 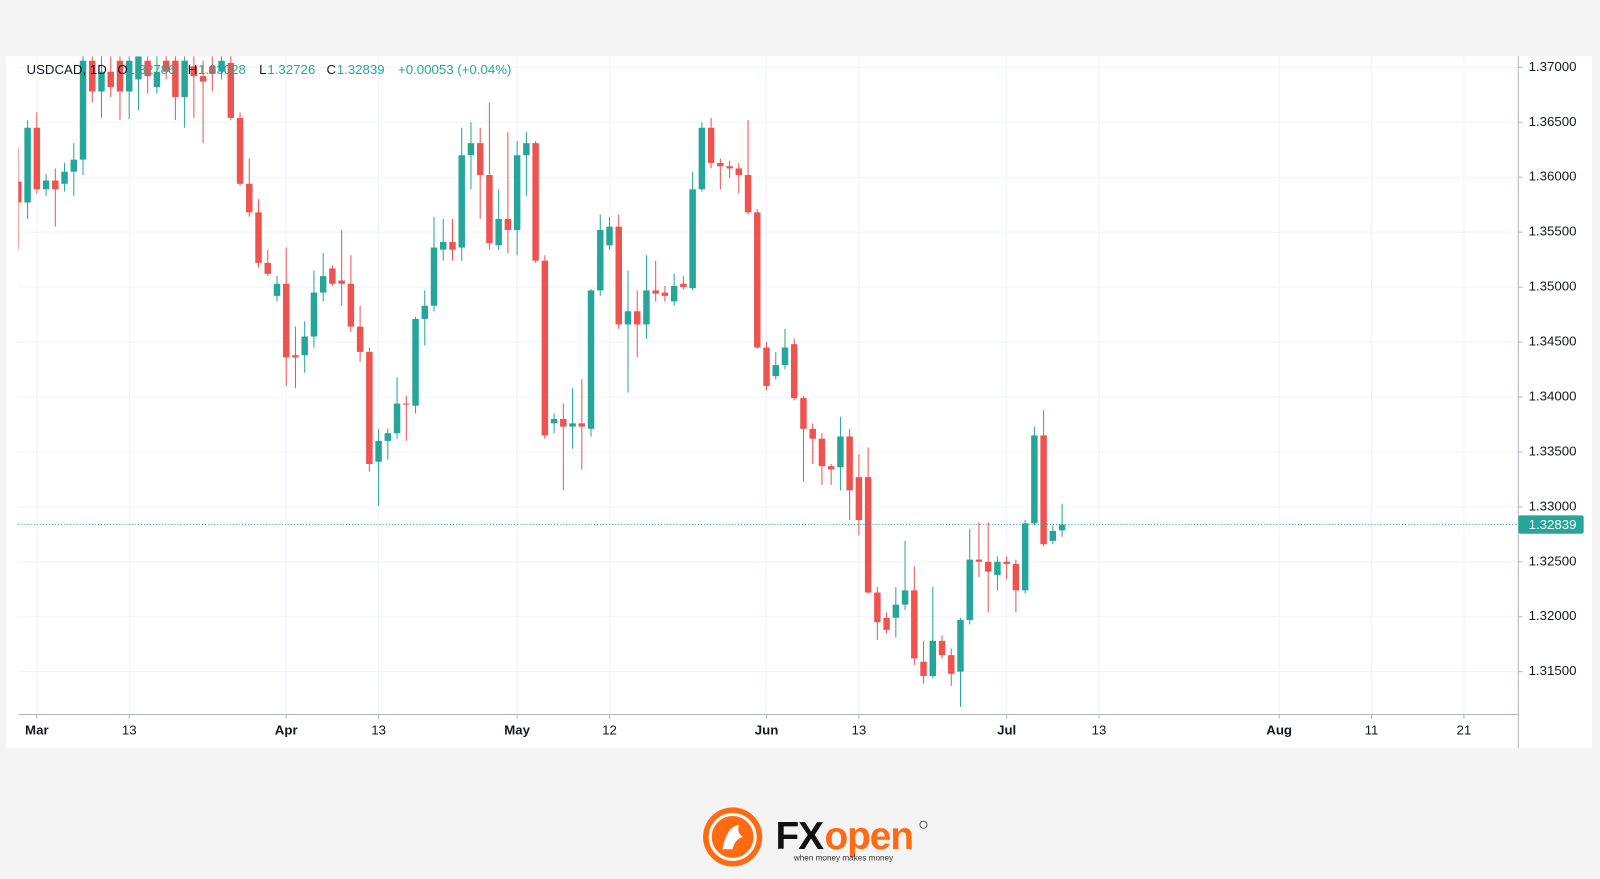 I want to click on brand-tagline: when money makes money, so click(x=843, y=858).